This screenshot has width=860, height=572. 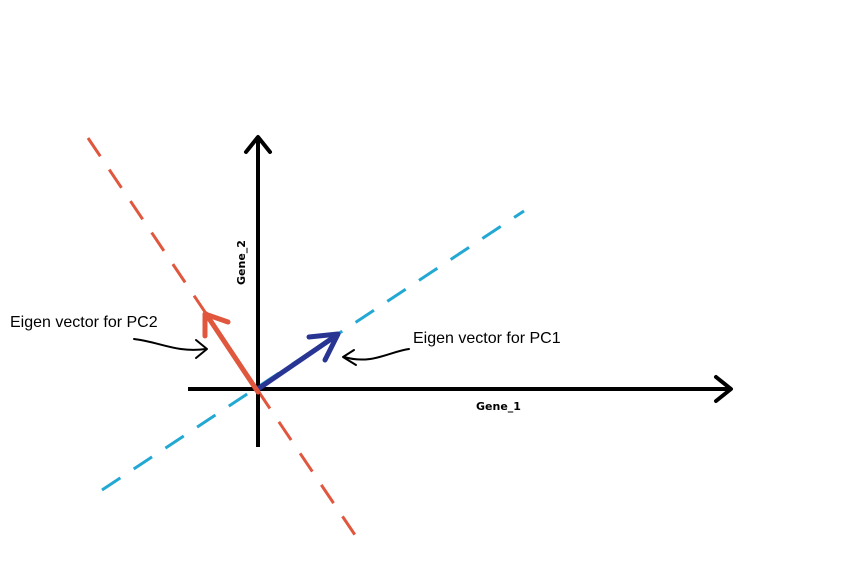 I want to click on pc1-annotation-label: Eigen vector for PC1, so click(x=487, y=338).